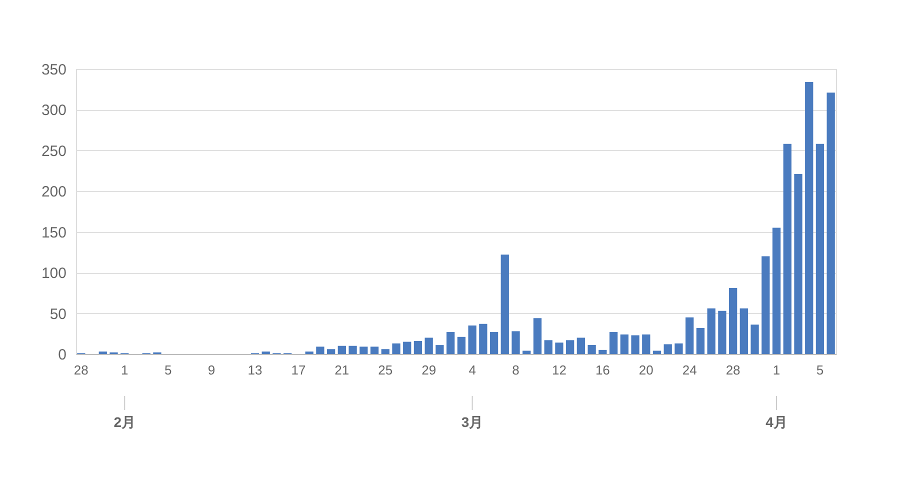 The height and width of the screenshot is (480, 899). Describe the element at coordinates (53, 273) in the screenshot. I see `y-tick-label: 100` at that location.